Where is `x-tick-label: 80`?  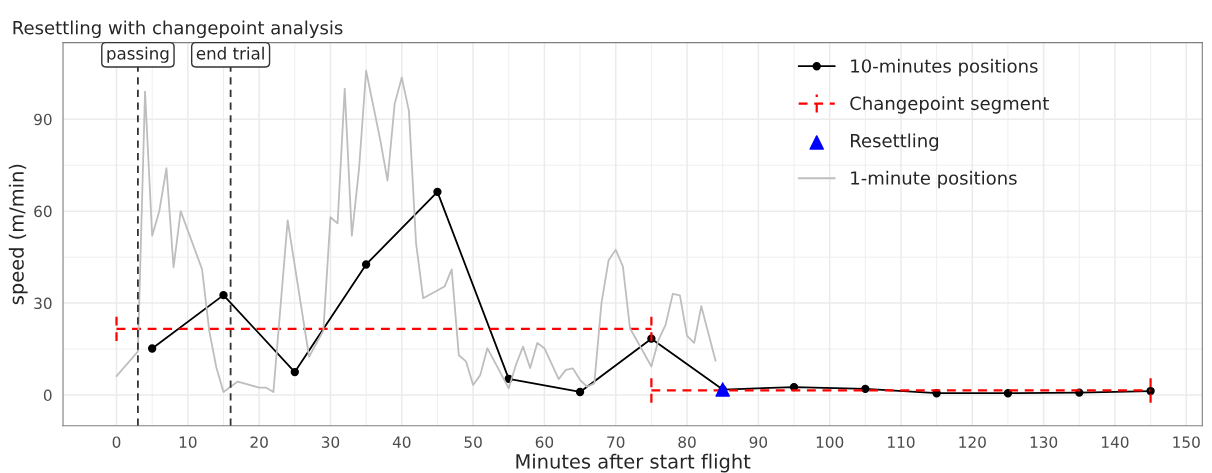
x-tick-label: 80 is located at coordinates (687, 442).